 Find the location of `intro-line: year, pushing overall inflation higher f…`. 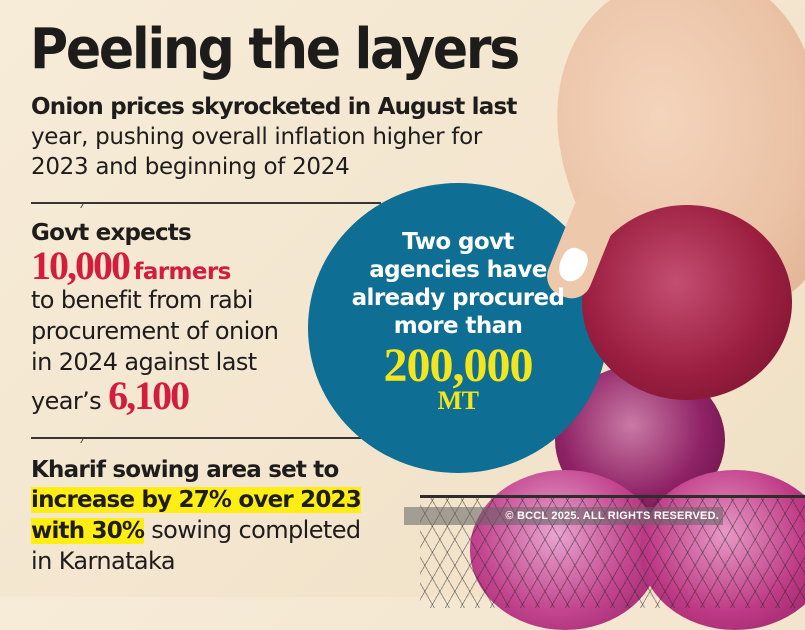

intro-line: year, pushing overall inflation higher f… is located at coordinates (257, 137).